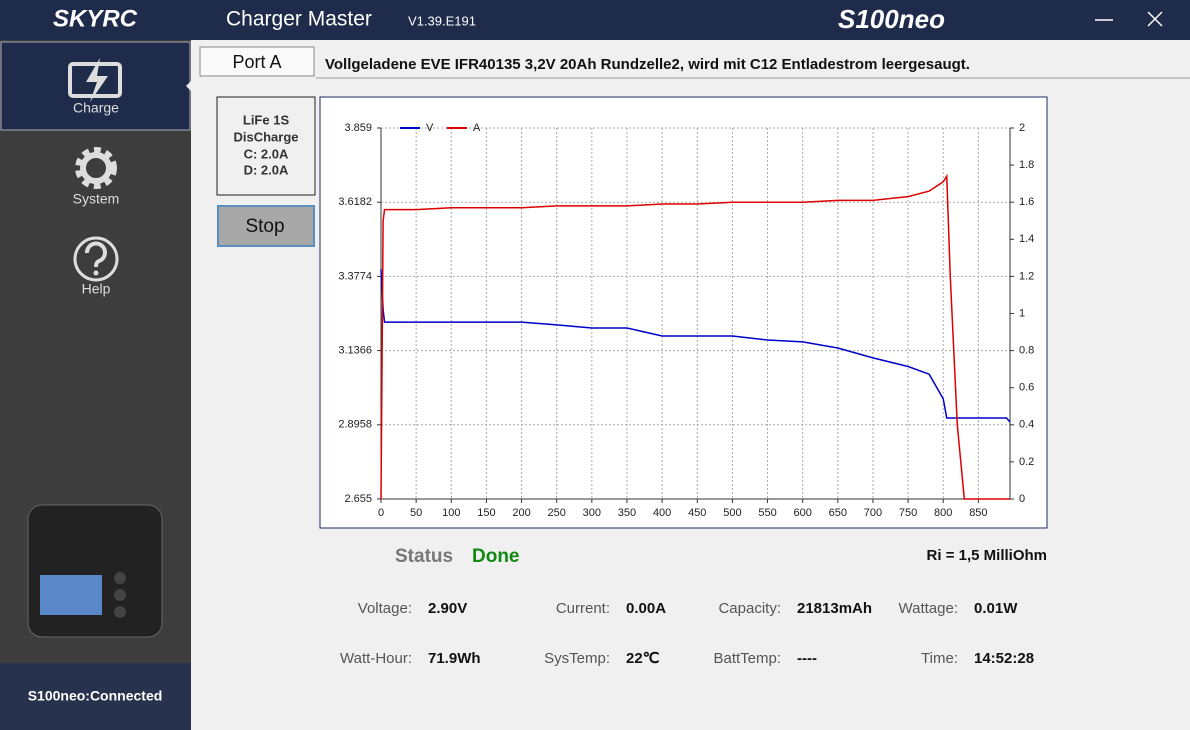  Describe the element at coordinates (447, 608) in the screenshot. I see `stat-value: 2.90V` at that location.